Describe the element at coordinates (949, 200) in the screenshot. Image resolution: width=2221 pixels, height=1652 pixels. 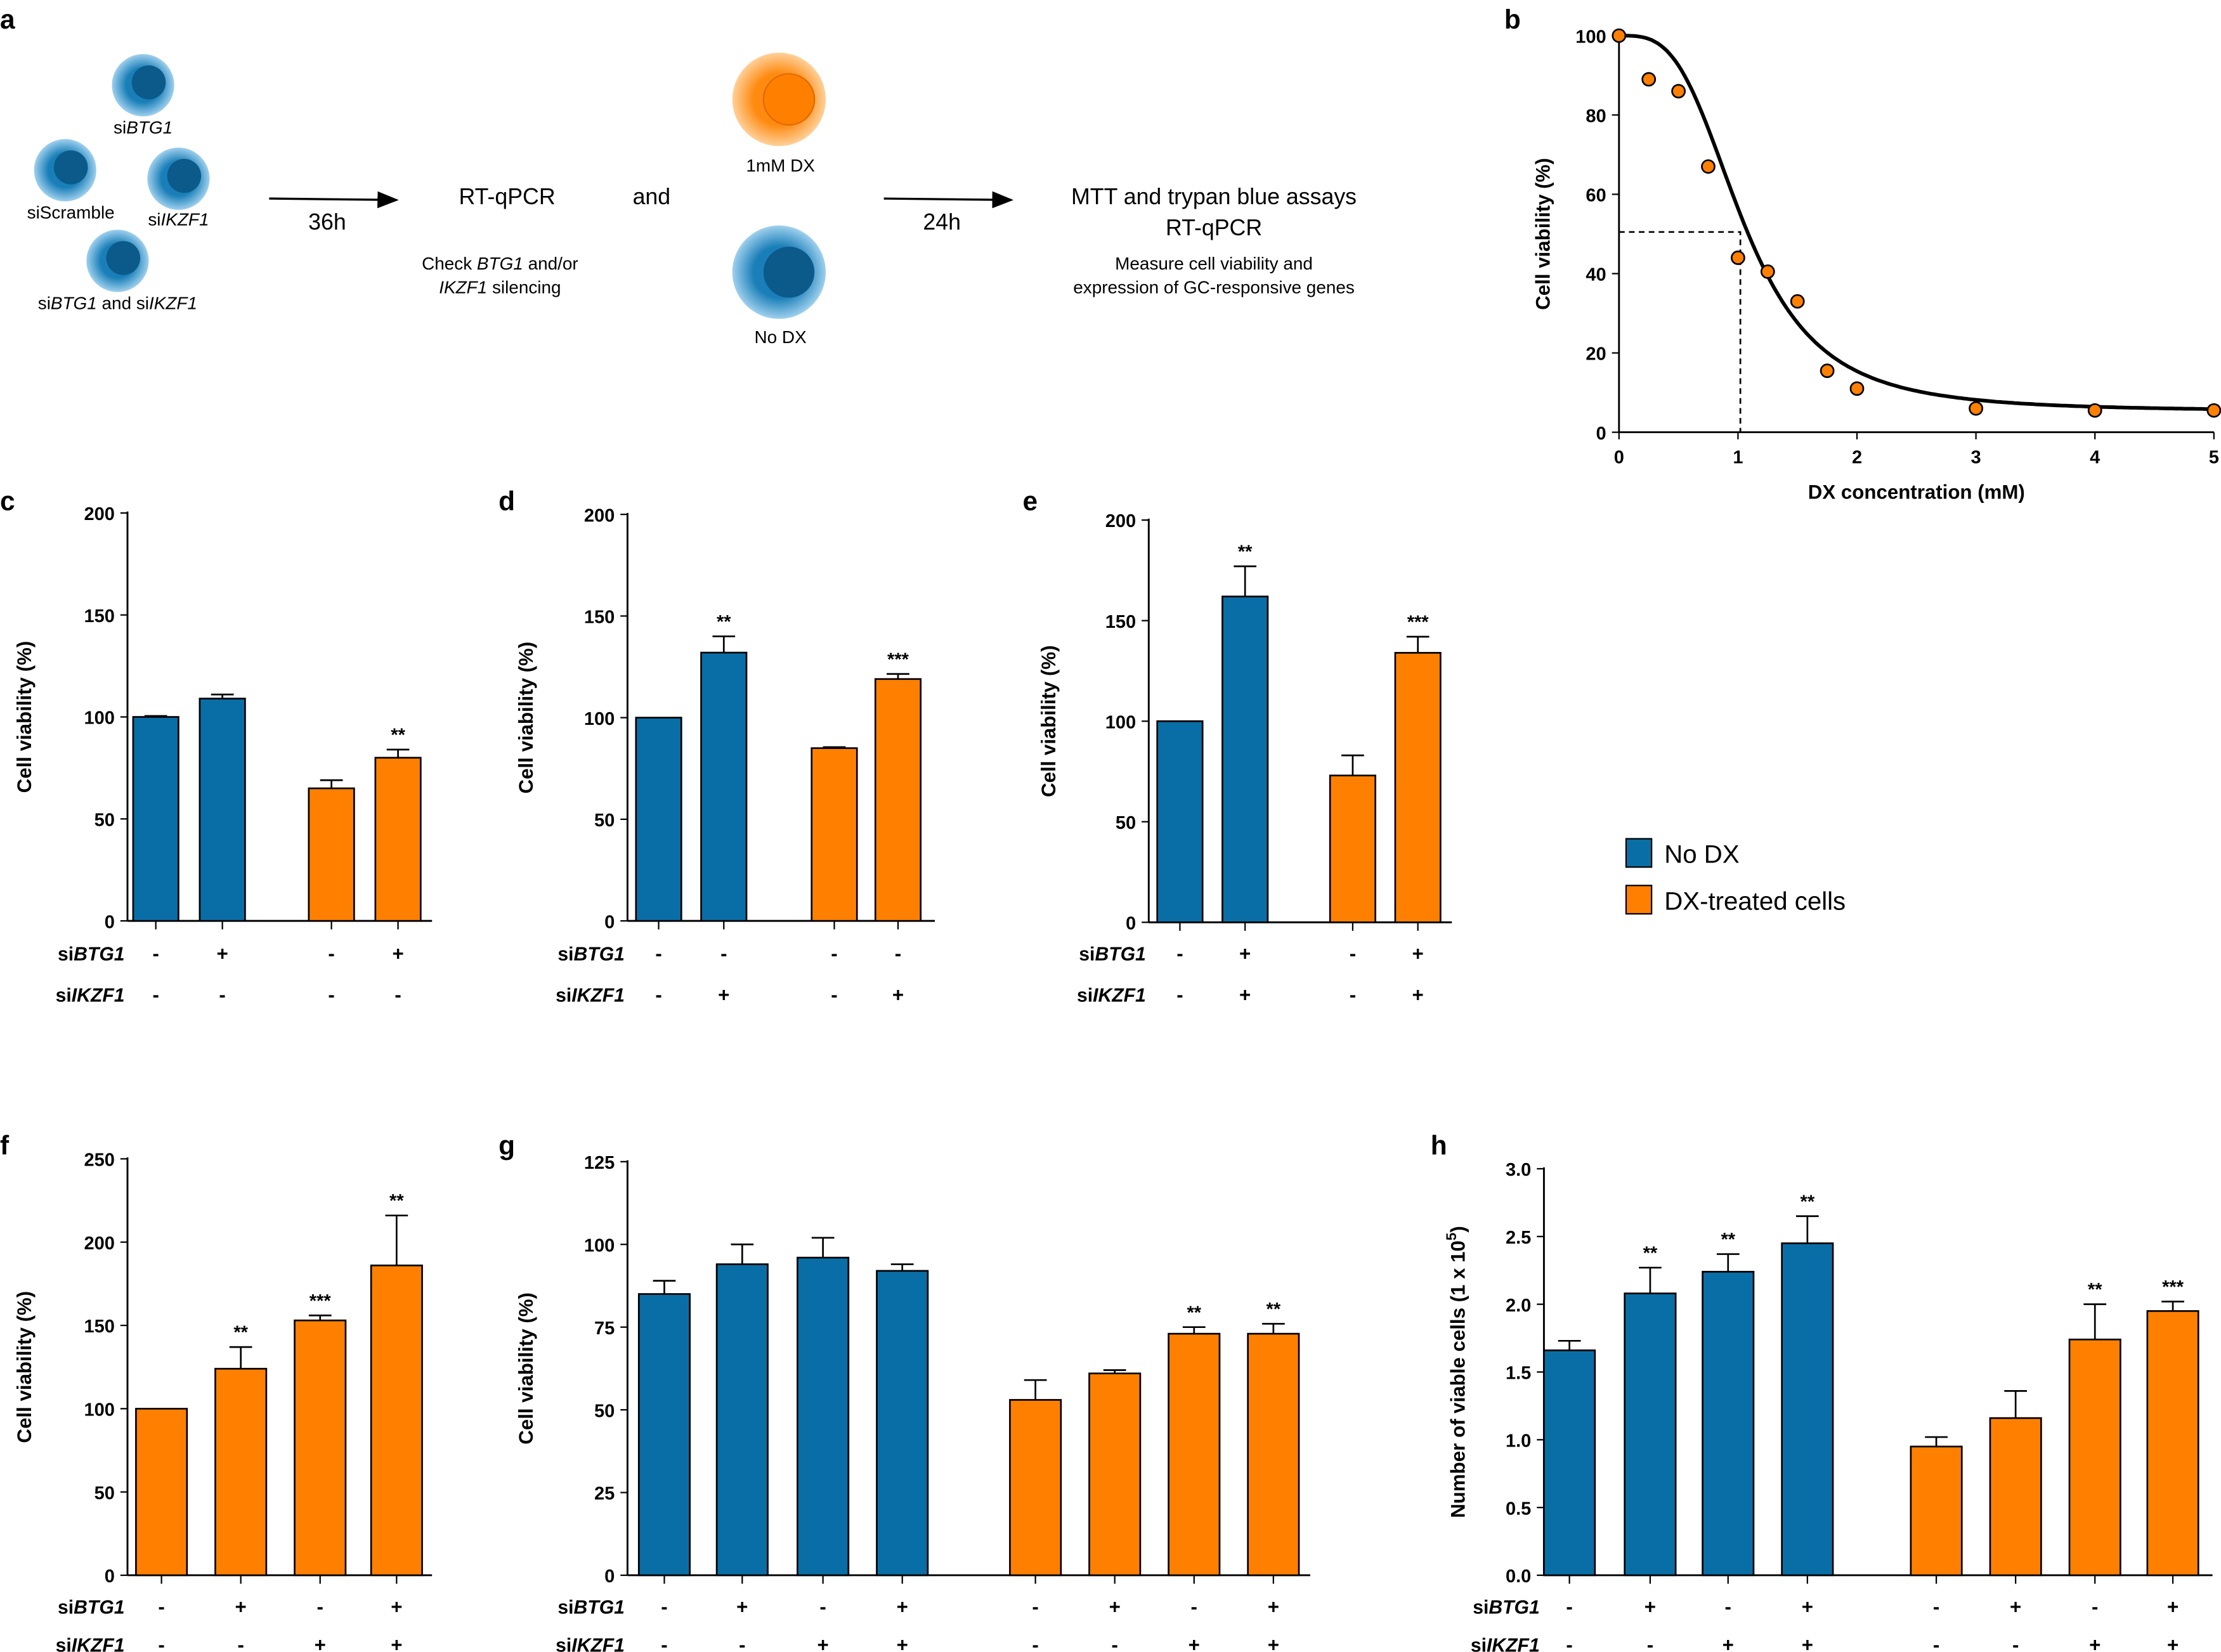
I see `arrow-24h` at that location.